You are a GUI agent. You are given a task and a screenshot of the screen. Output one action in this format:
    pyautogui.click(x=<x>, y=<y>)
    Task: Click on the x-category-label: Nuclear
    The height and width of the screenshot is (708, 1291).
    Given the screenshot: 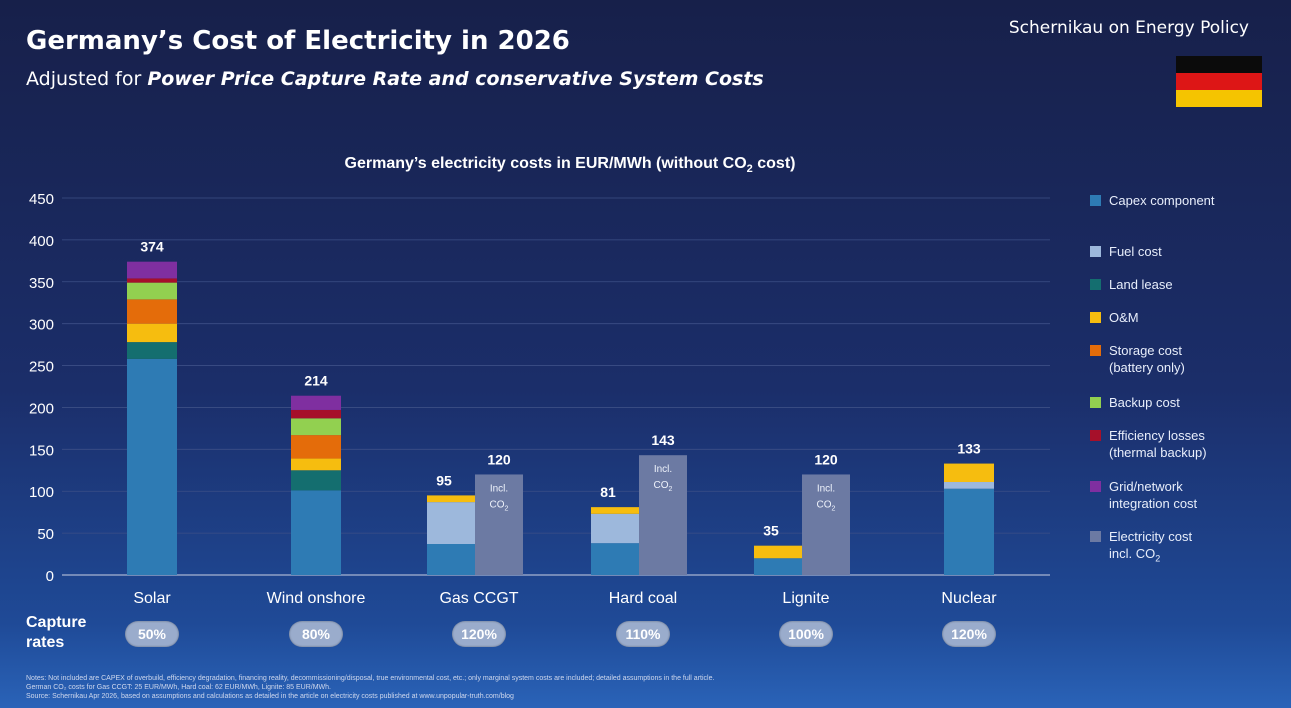 What is the action you would take?
    pyautogui.click(x=969, y=598)
    